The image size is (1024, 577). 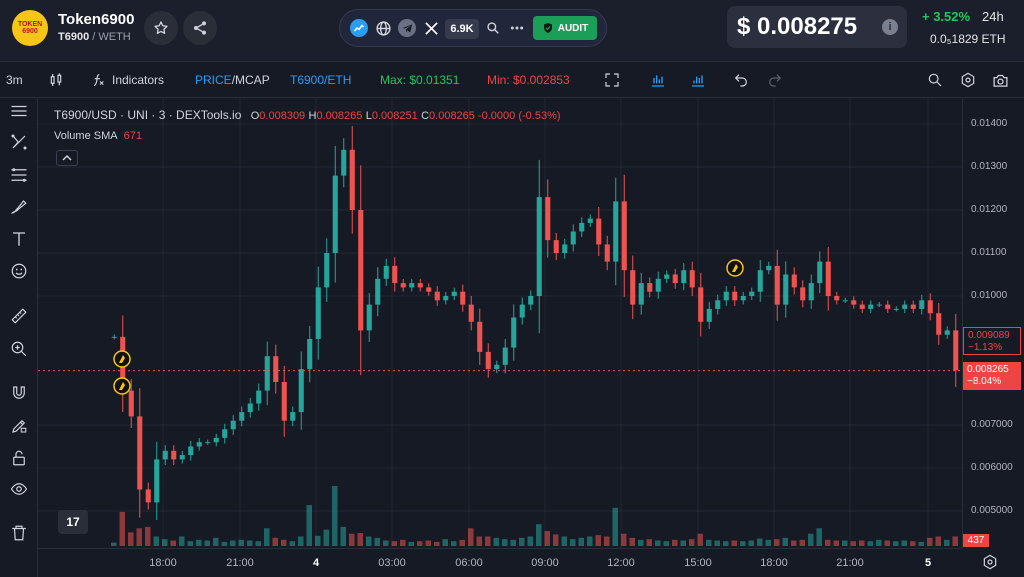 I want to click on timeframe-selector: 3m, so click(x=14, y=80).